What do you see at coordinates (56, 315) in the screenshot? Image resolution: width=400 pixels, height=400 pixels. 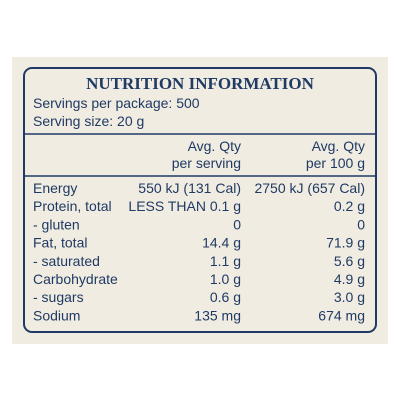 I see `nutrient-label: Sodium` at bounding box center [56, 315].